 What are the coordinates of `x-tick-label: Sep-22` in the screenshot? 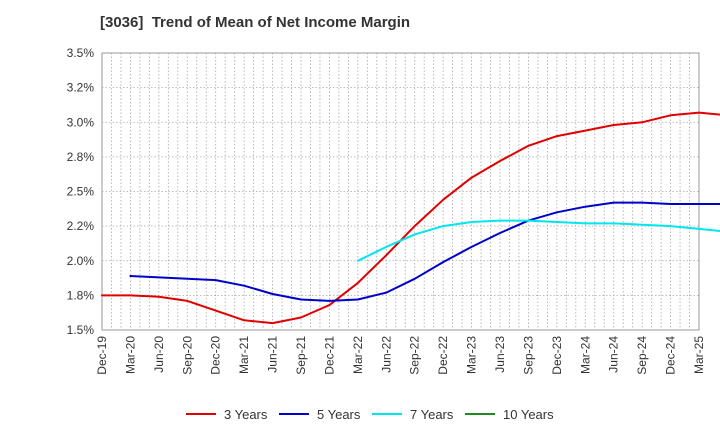 It's located at (415, 355).